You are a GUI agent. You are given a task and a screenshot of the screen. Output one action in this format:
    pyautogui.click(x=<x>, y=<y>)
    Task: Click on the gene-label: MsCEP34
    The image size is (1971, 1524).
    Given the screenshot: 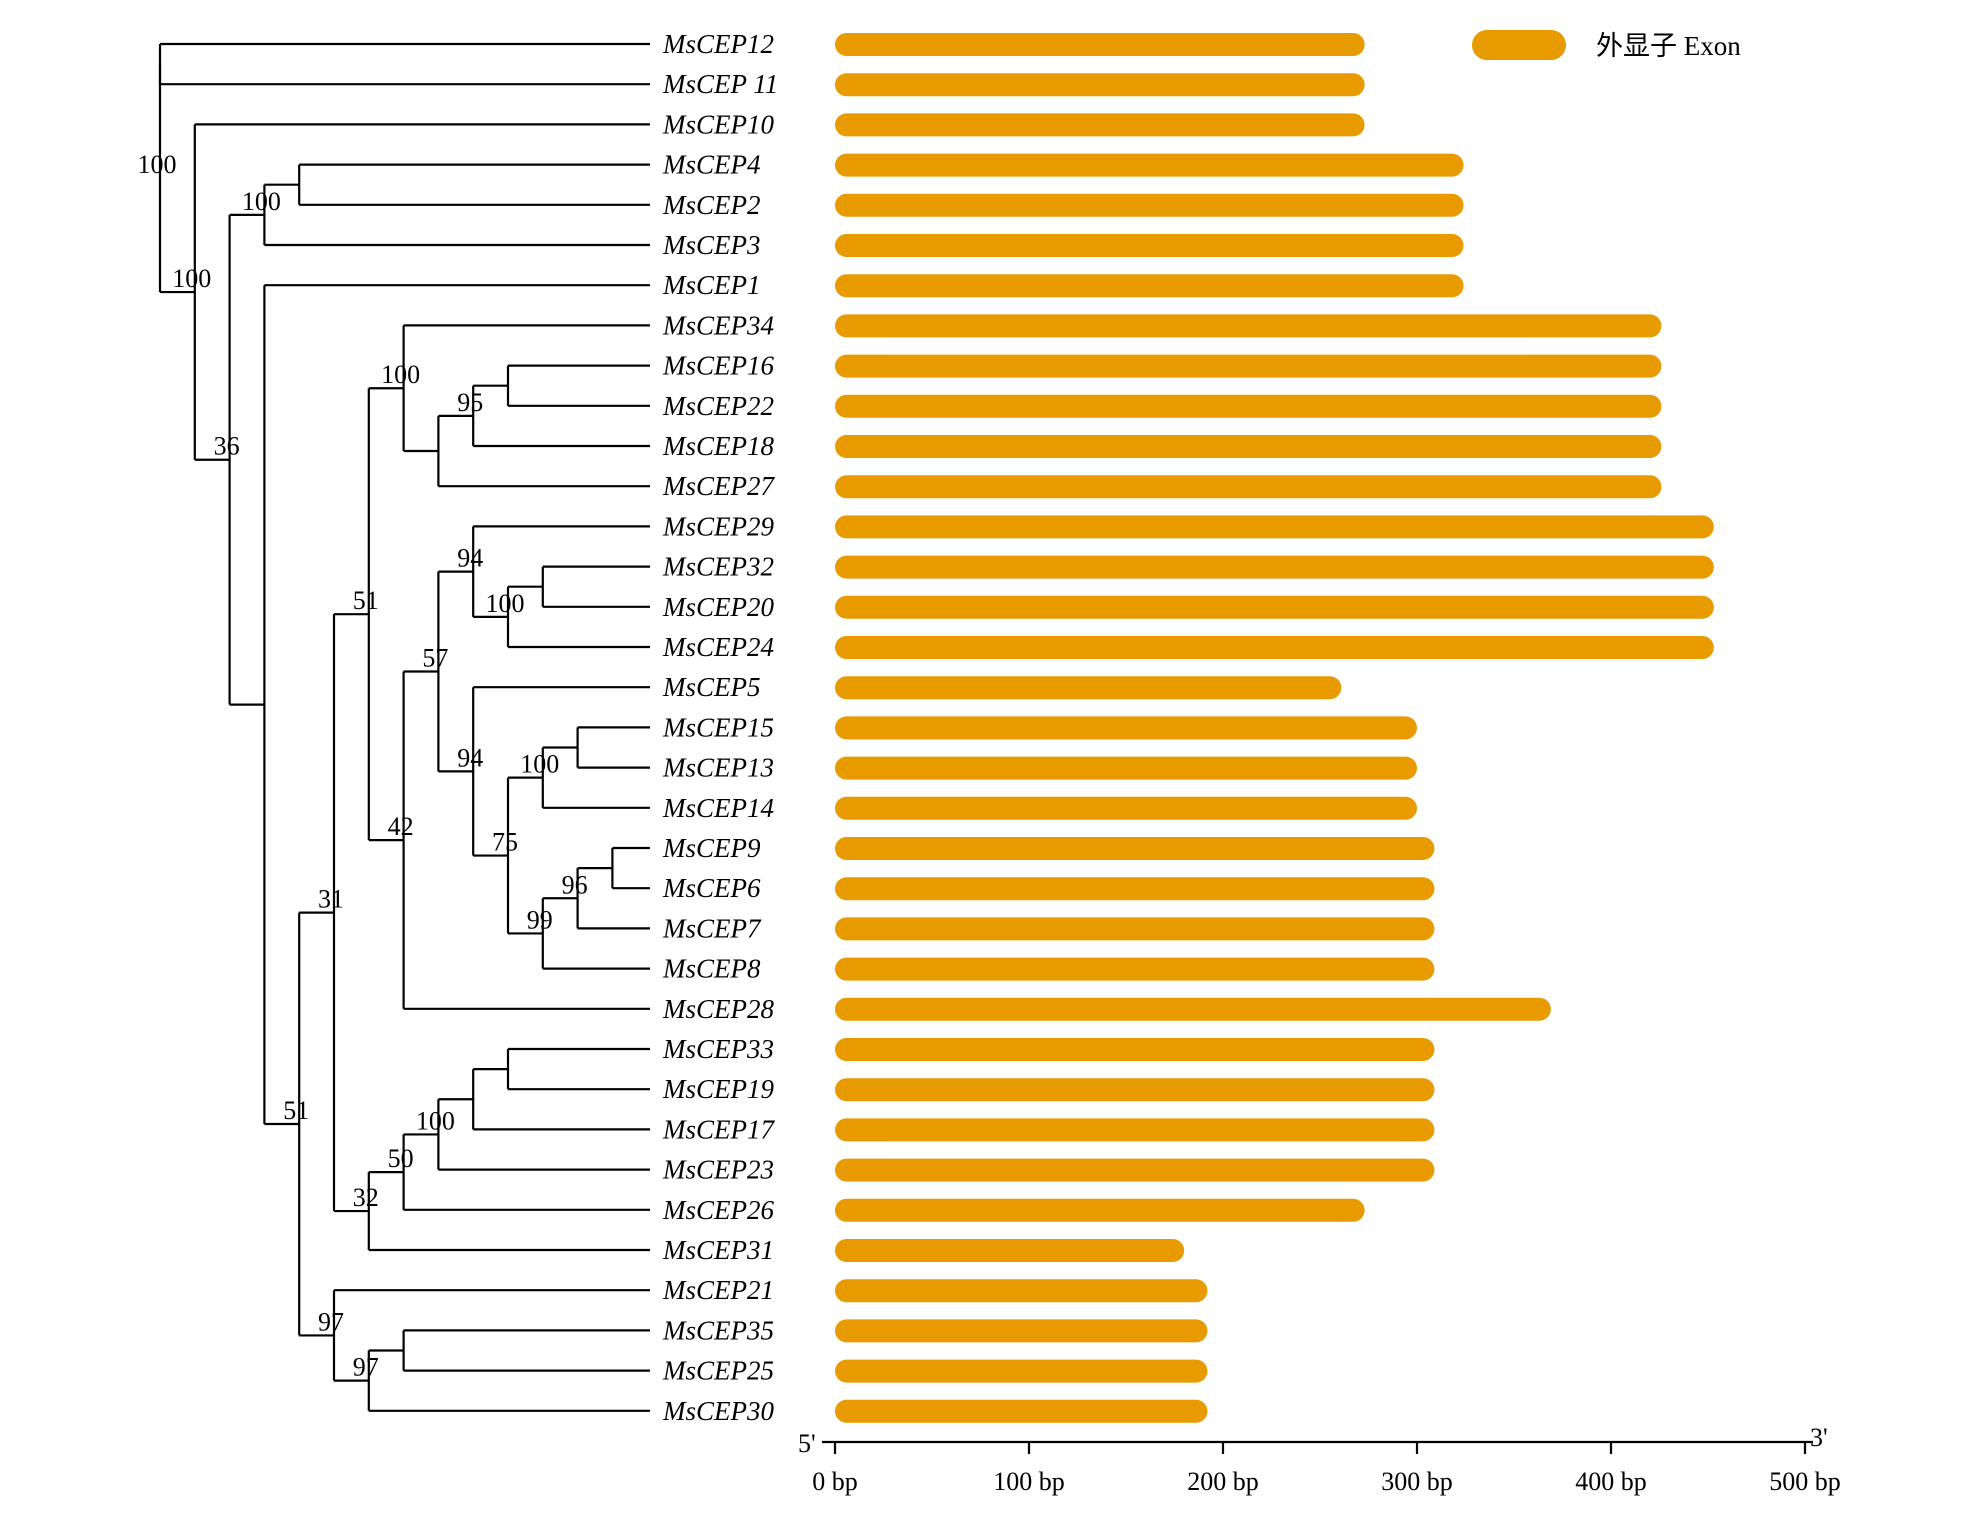 What is the action you would take?
    pyautogui.click(x=718, y=325)
    